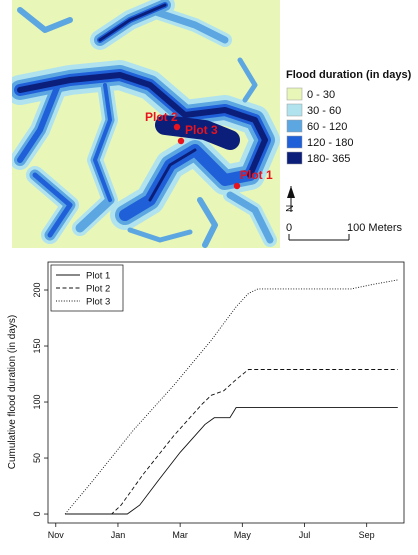 This screenshot has height=555, width=418. I want to click on y-tick-label-0: 0, so click(37, 514).